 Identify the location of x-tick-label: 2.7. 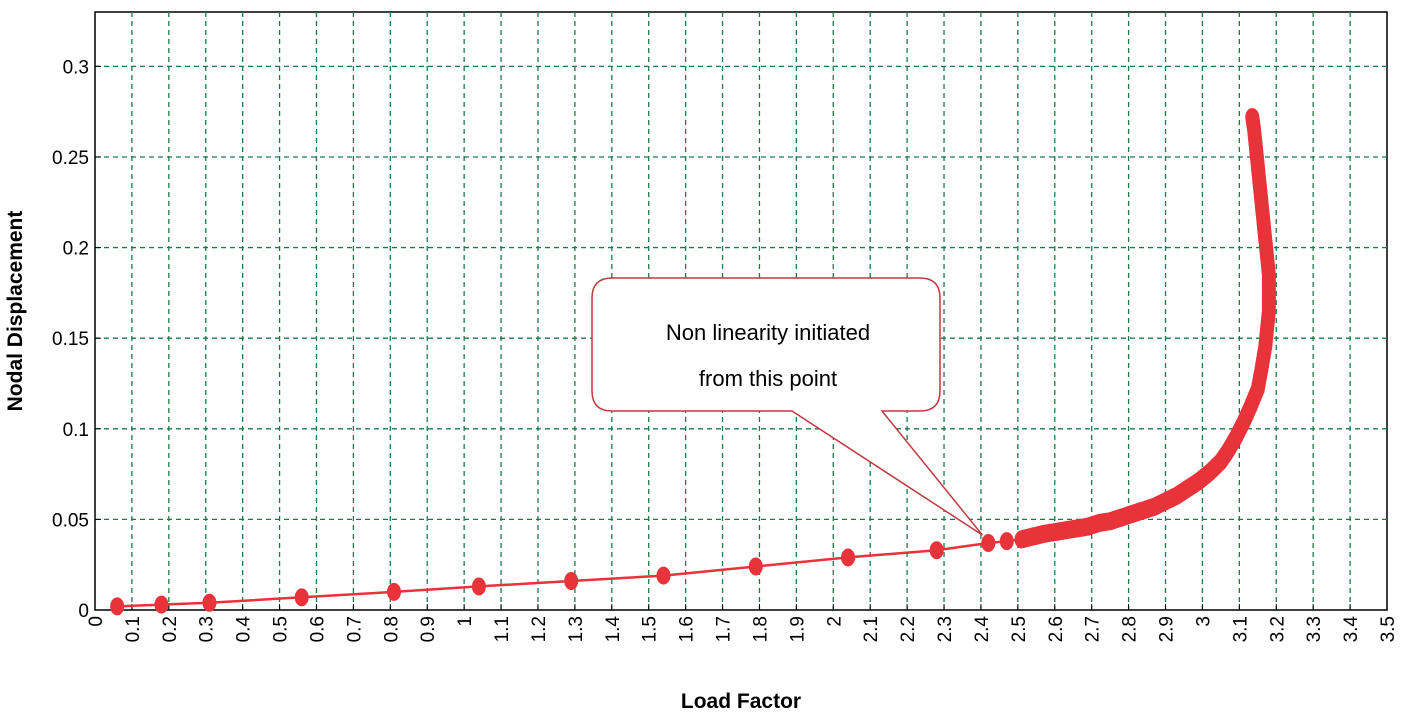
(1093, 629).